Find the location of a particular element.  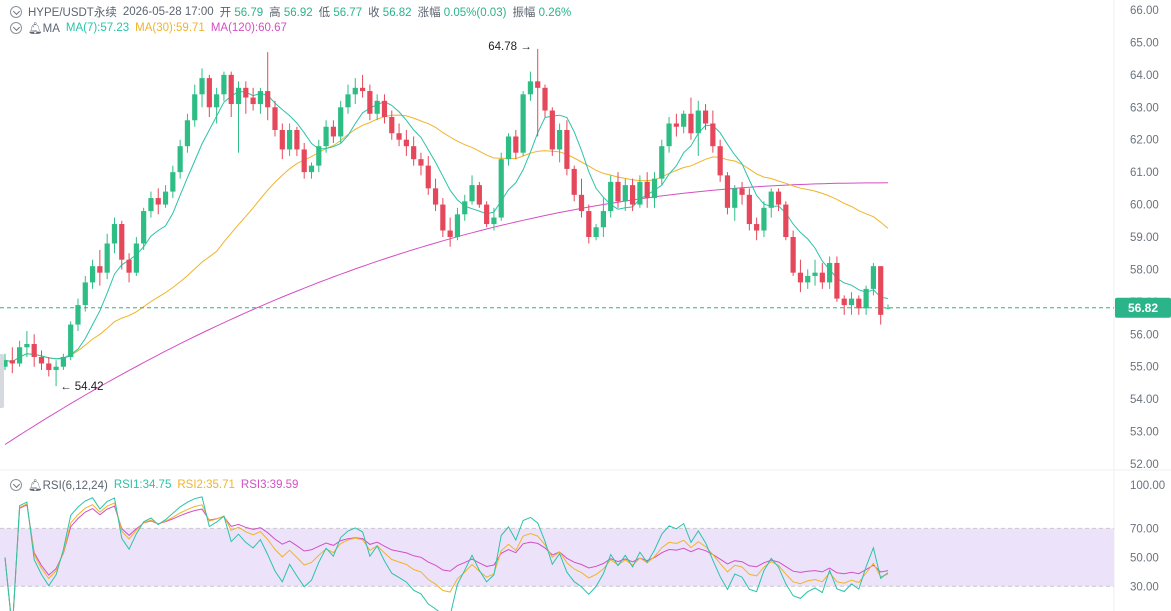

price-tick-label: 53.00 is located at coordinates (1144, 433).